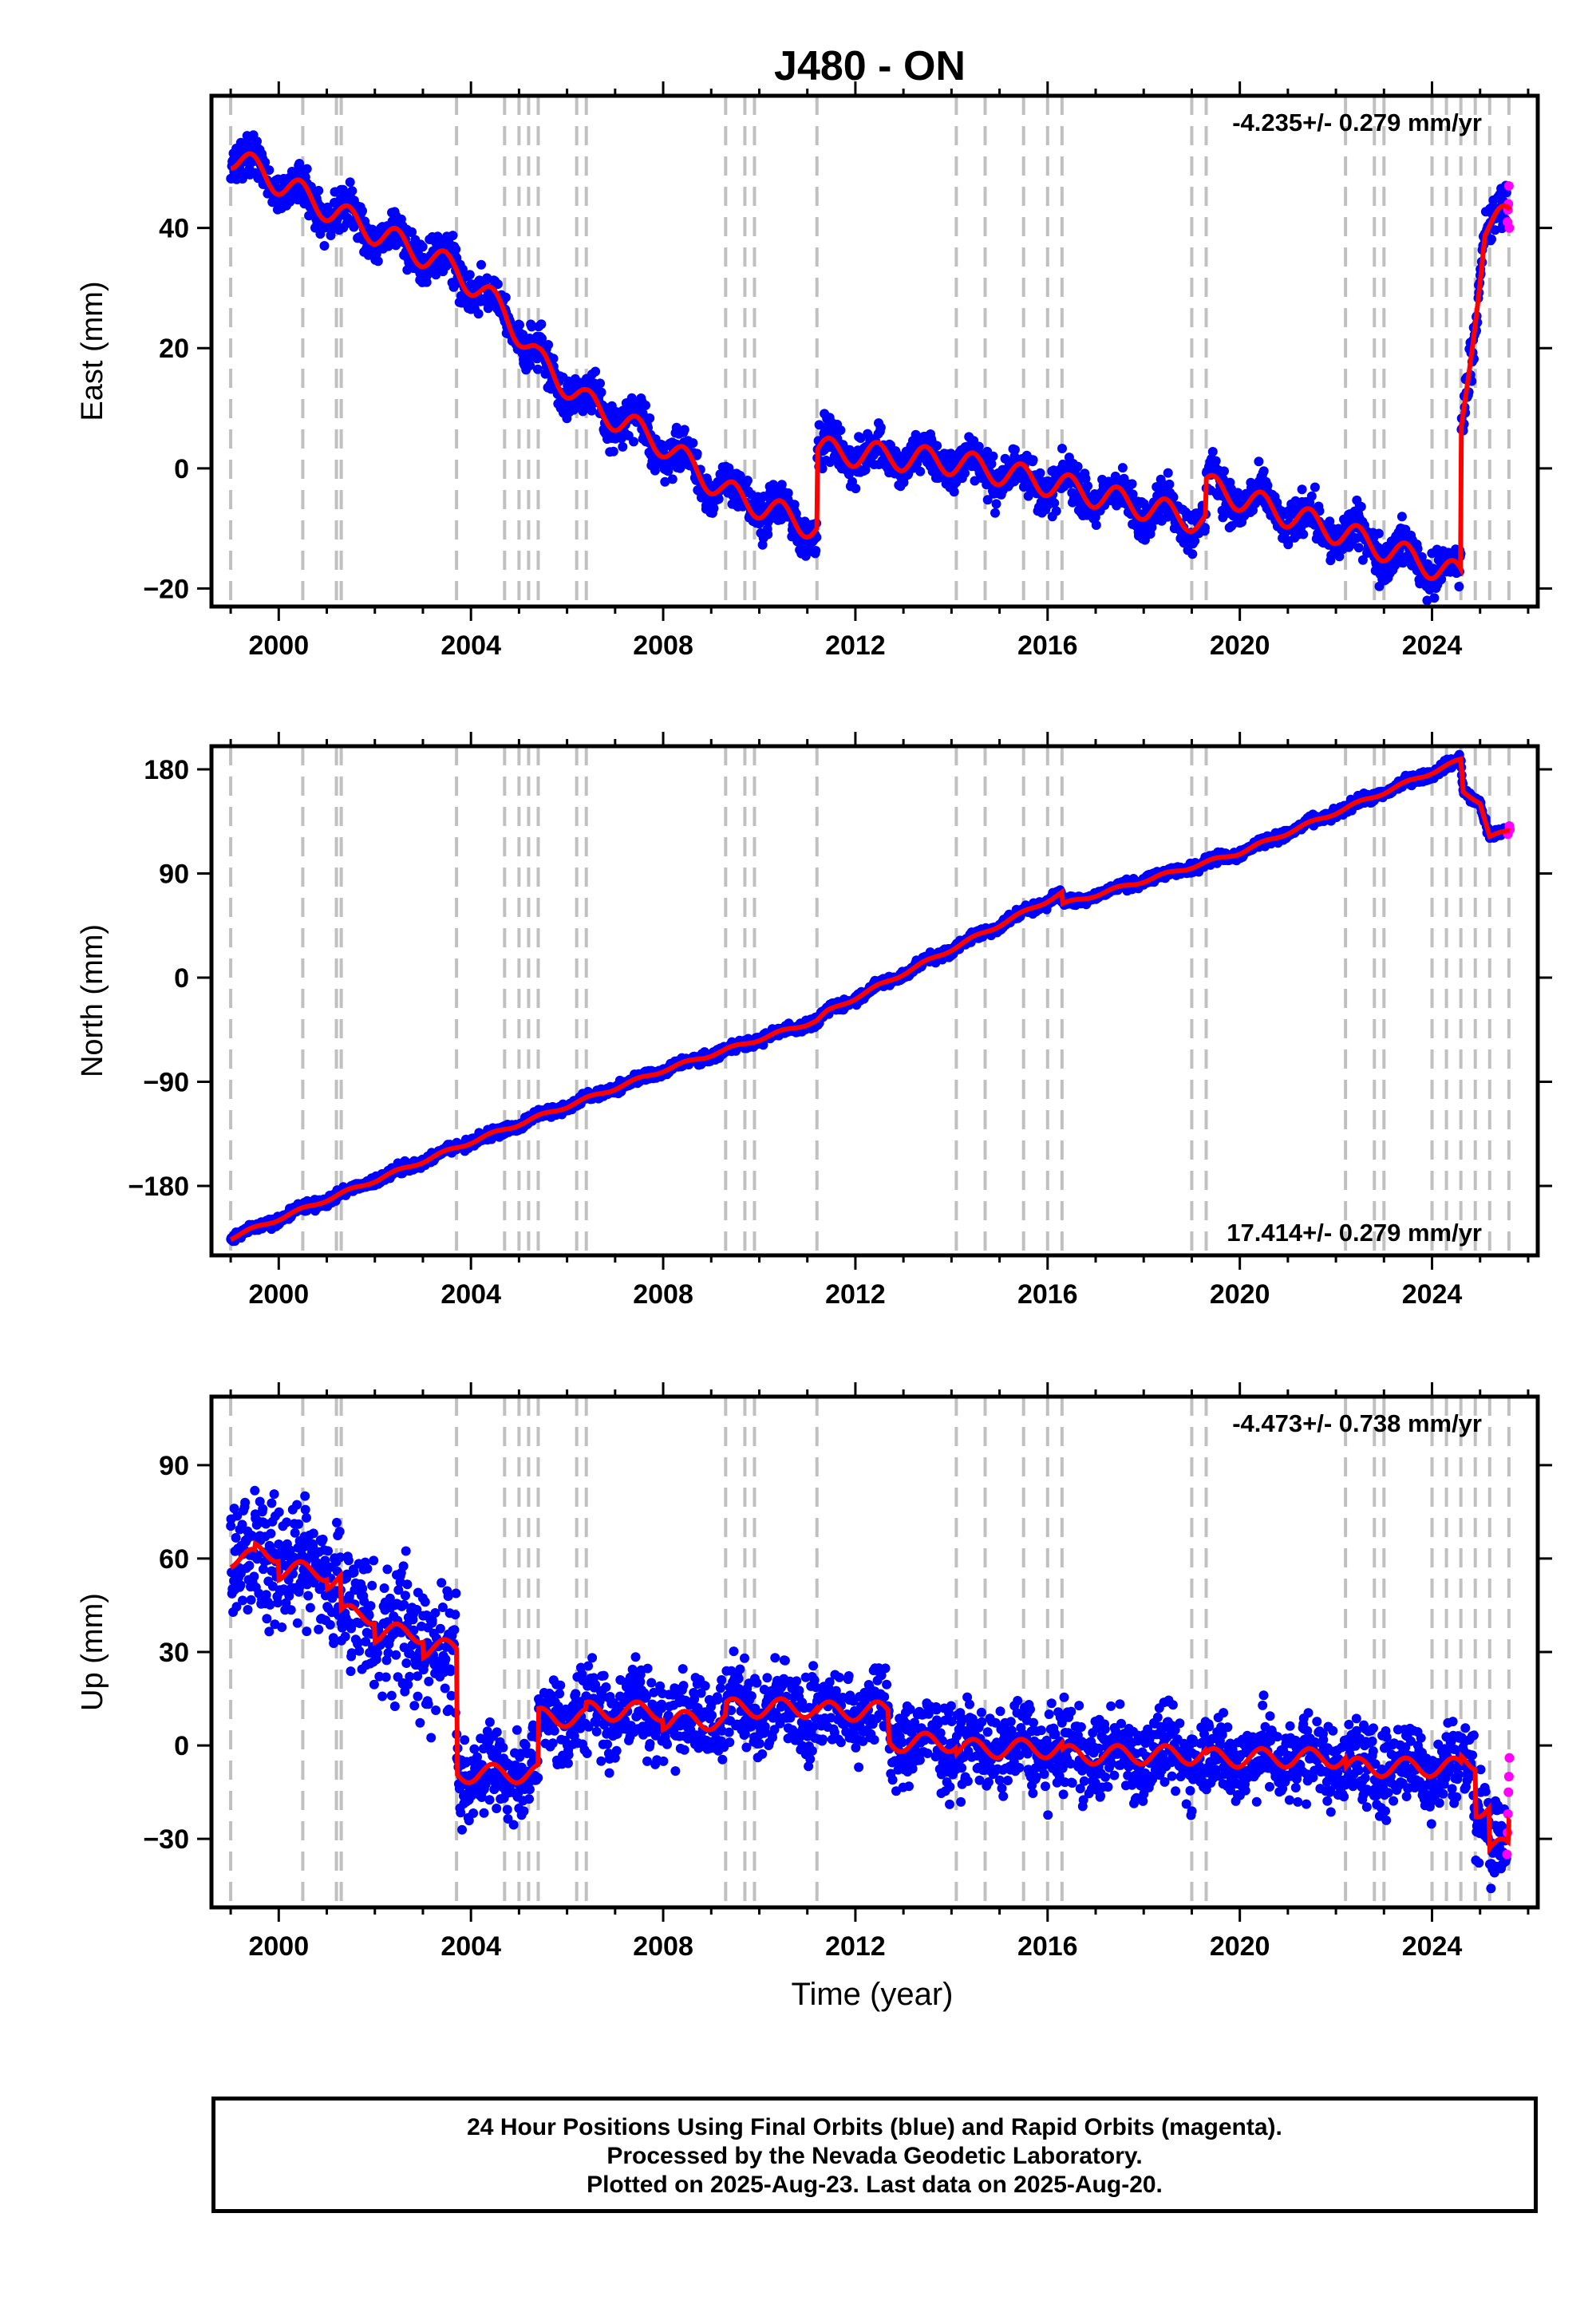 Image resolution: width=1596 pixels, height=2316 pixels. I want to click on rapid-point, so click(1508, 185).